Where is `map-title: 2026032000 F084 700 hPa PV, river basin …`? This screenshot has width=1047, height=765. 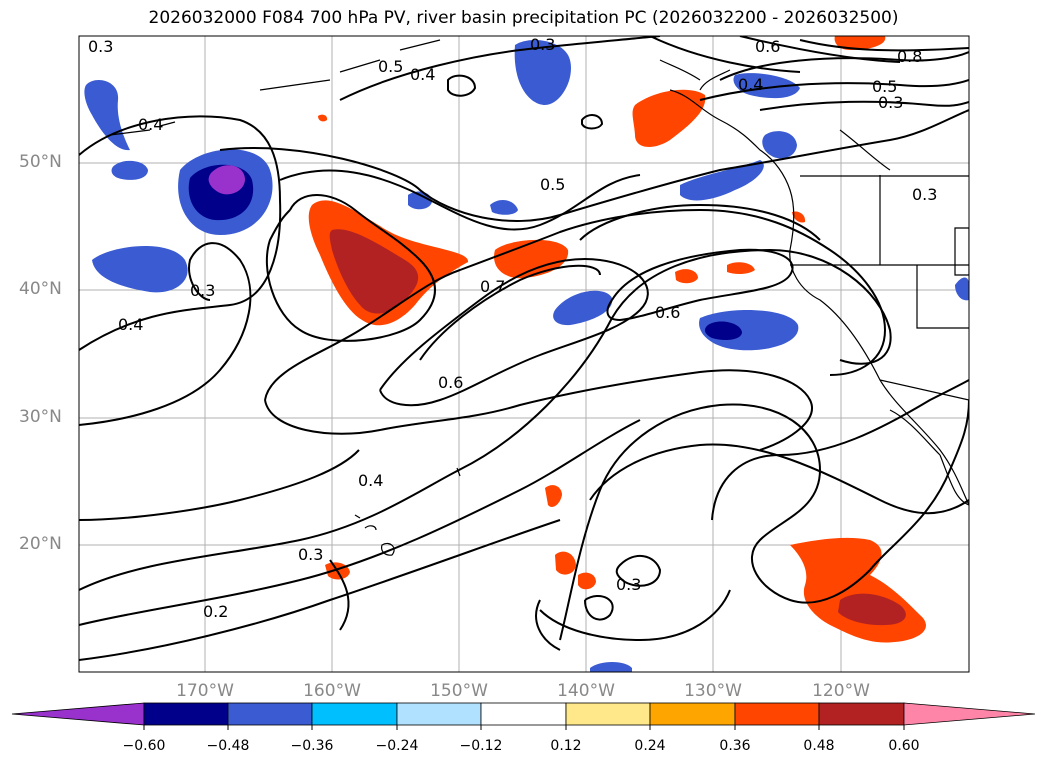 map-title: 2026032000 F084 700 hPa PV, river basin … is located at coordinates (523, 18).